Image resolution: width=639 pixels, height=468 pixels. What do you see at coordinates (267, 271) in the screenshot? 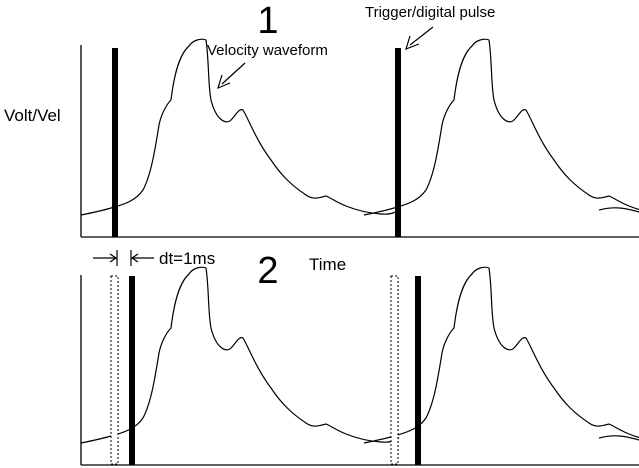
I see `panel-2-number: 2` at bounding box center [267, 271].